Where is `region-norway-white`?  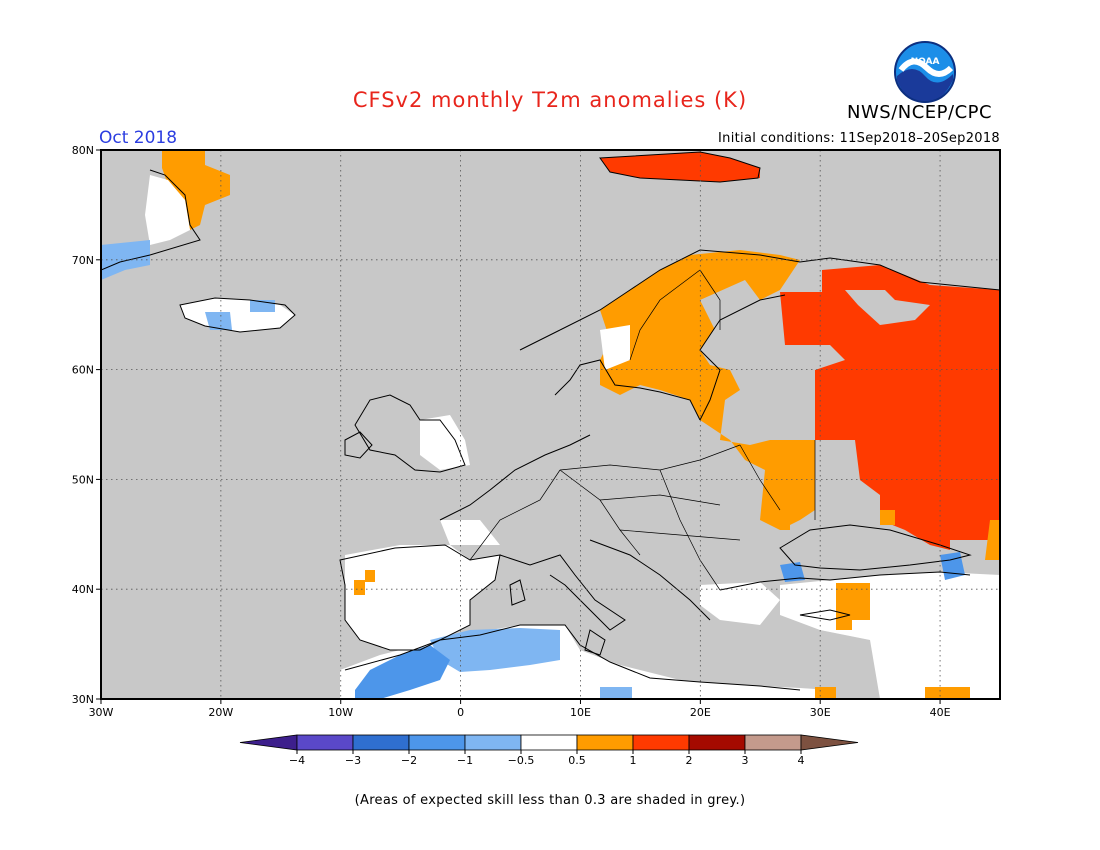
region-norway-white is located at coordinates (615, 347).